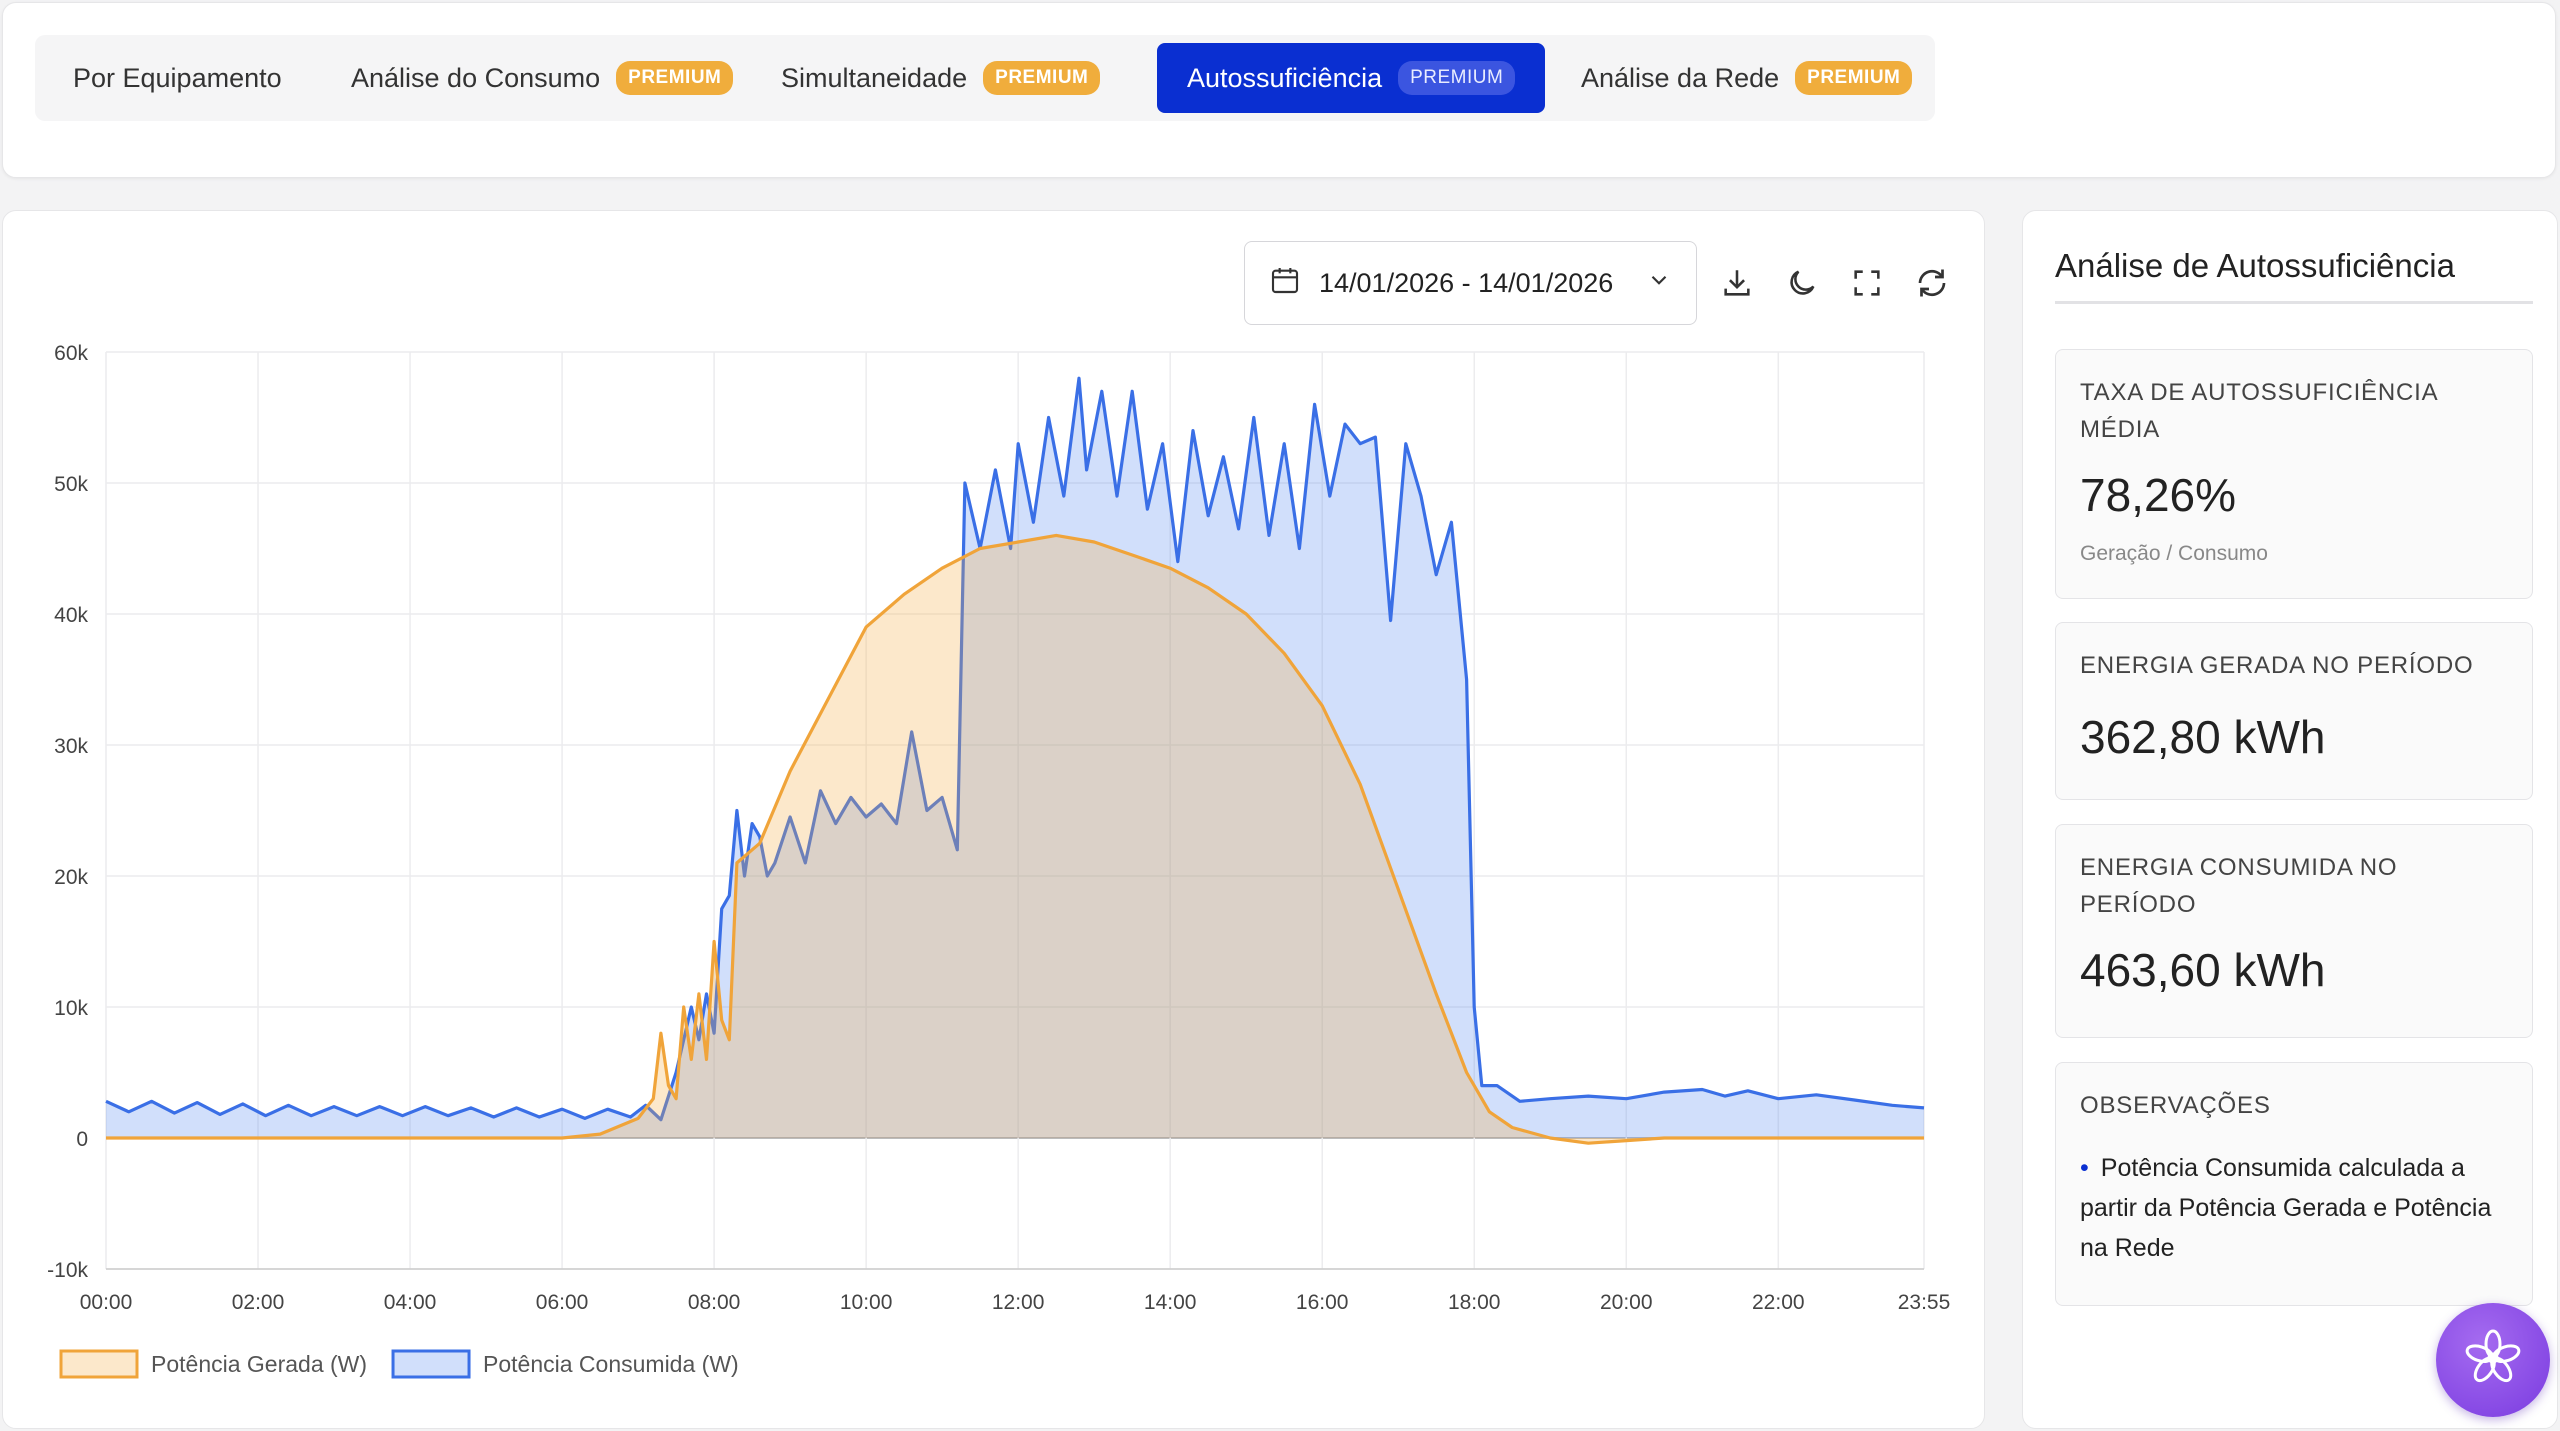  I want to click on x-tick-label: 23:55, so click(1924, 1302).